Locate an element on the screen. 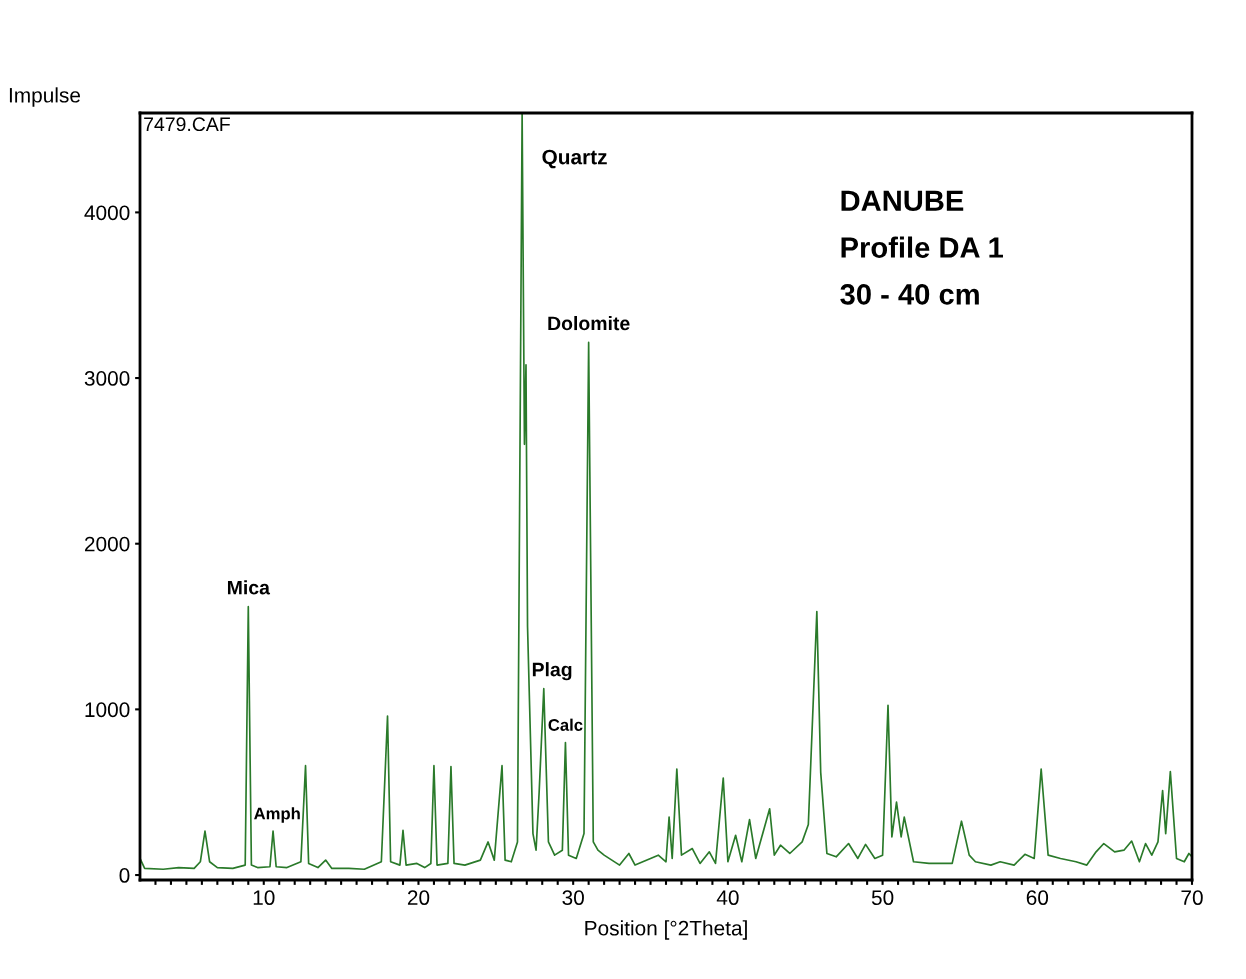 This screenshot has width=1246, height=979. x-axis-title: Position [°2Theta] is located at coordinates (666, 930).